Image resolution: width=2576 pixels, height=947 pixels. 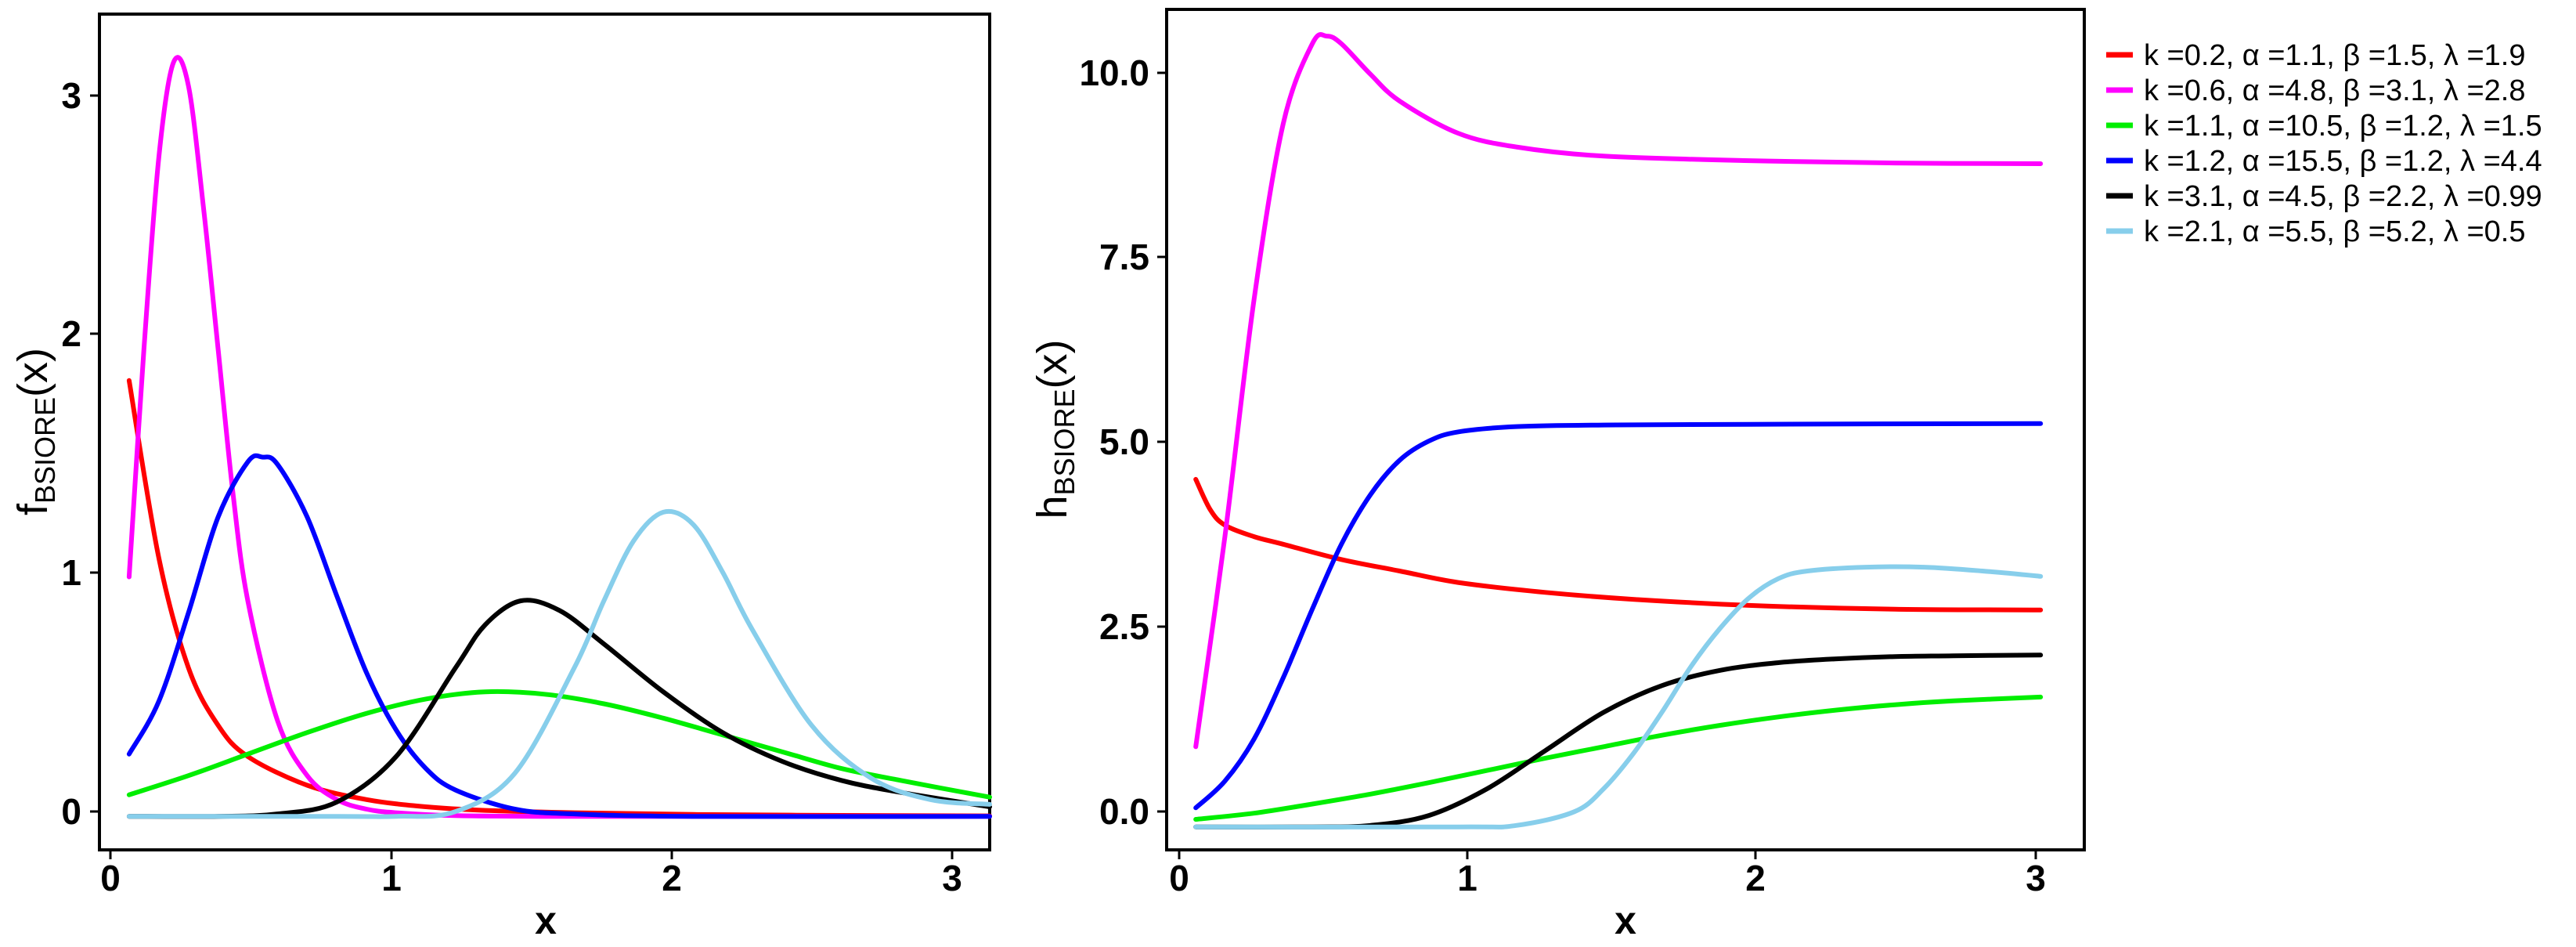 What do you see at coordinates (2334, 231) in the screenshot?
I see `legend-label: k =2.1, α =5.5, β =5.2, λ =0.5` at bounding box center [2334, 231].